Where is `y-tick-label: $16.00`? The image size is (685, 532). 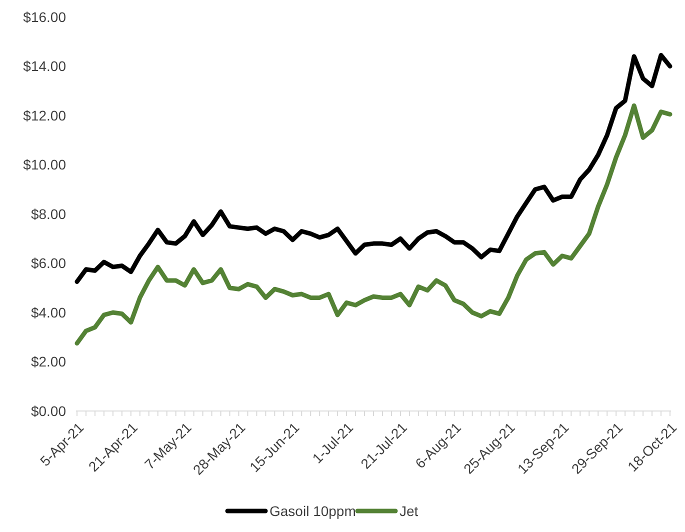 y-tick-label: $16.00 is located at coordinates (44, 16).